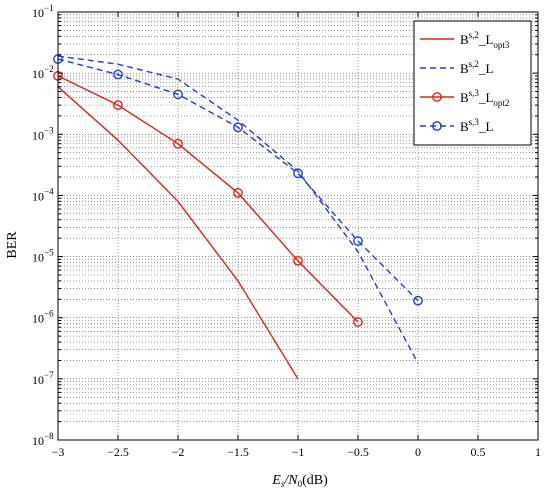 The width and height of the screenshot is (550, 495). Describe the element at coordinates (43, 11) in the screenshot. I see `y-tick-label: 10⁻¹` at that location.